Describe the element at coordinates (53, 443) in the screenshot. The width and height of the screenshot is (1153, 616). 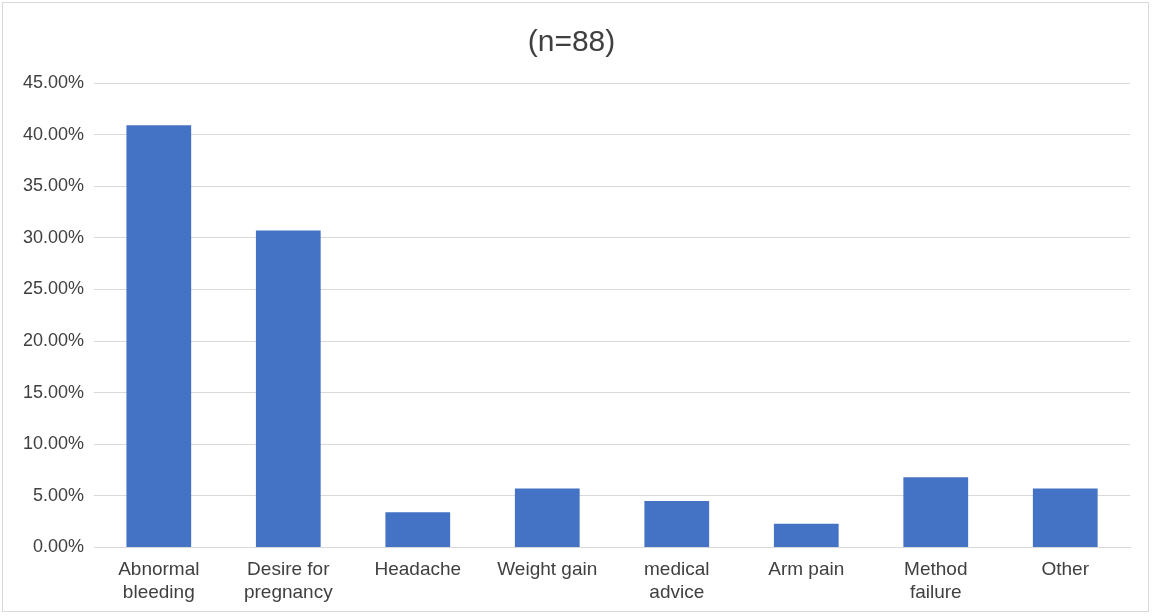
I see `y-tick-label: 10.00%` at that location.